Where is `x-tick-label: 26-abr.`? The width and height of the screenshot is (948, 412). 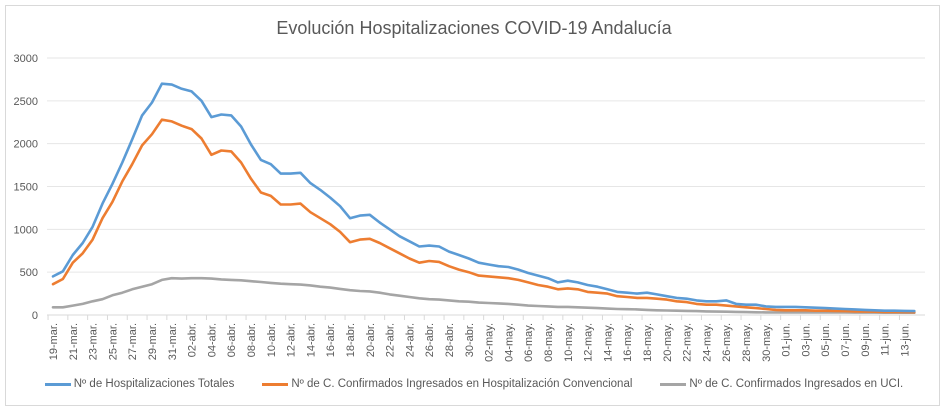 x-tick-label: 26-abr. is located at coordinates (430, 340).